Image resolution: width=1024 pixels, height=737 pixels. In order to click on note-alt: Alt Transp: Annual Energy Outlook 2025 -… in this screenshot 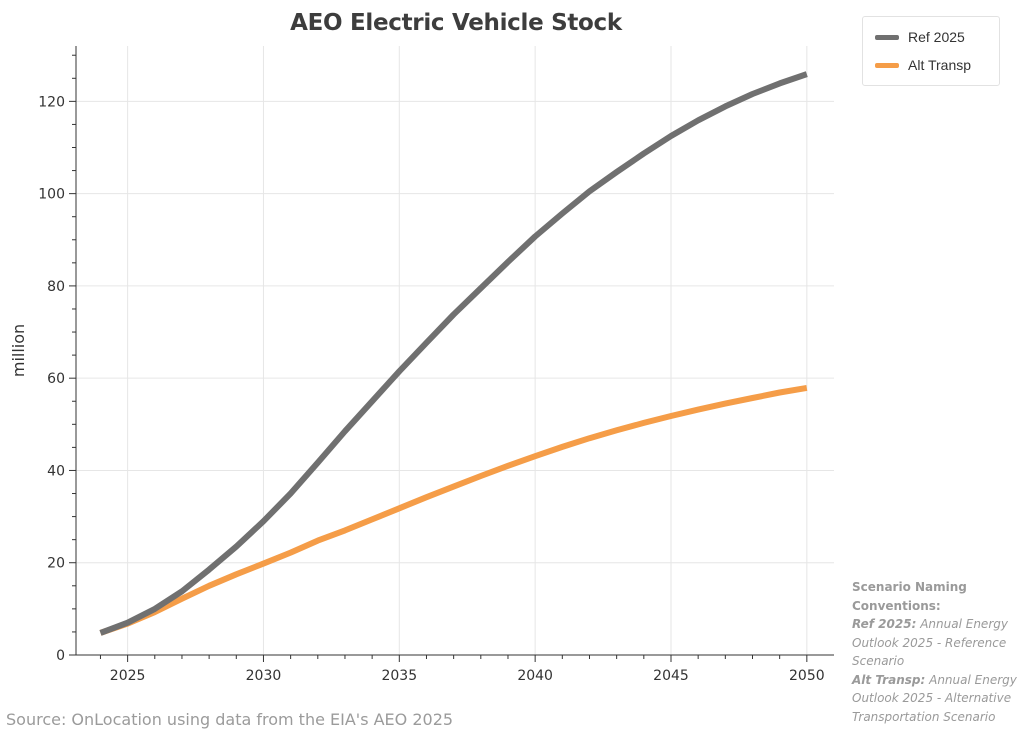, I will do `click(936, 699)`.